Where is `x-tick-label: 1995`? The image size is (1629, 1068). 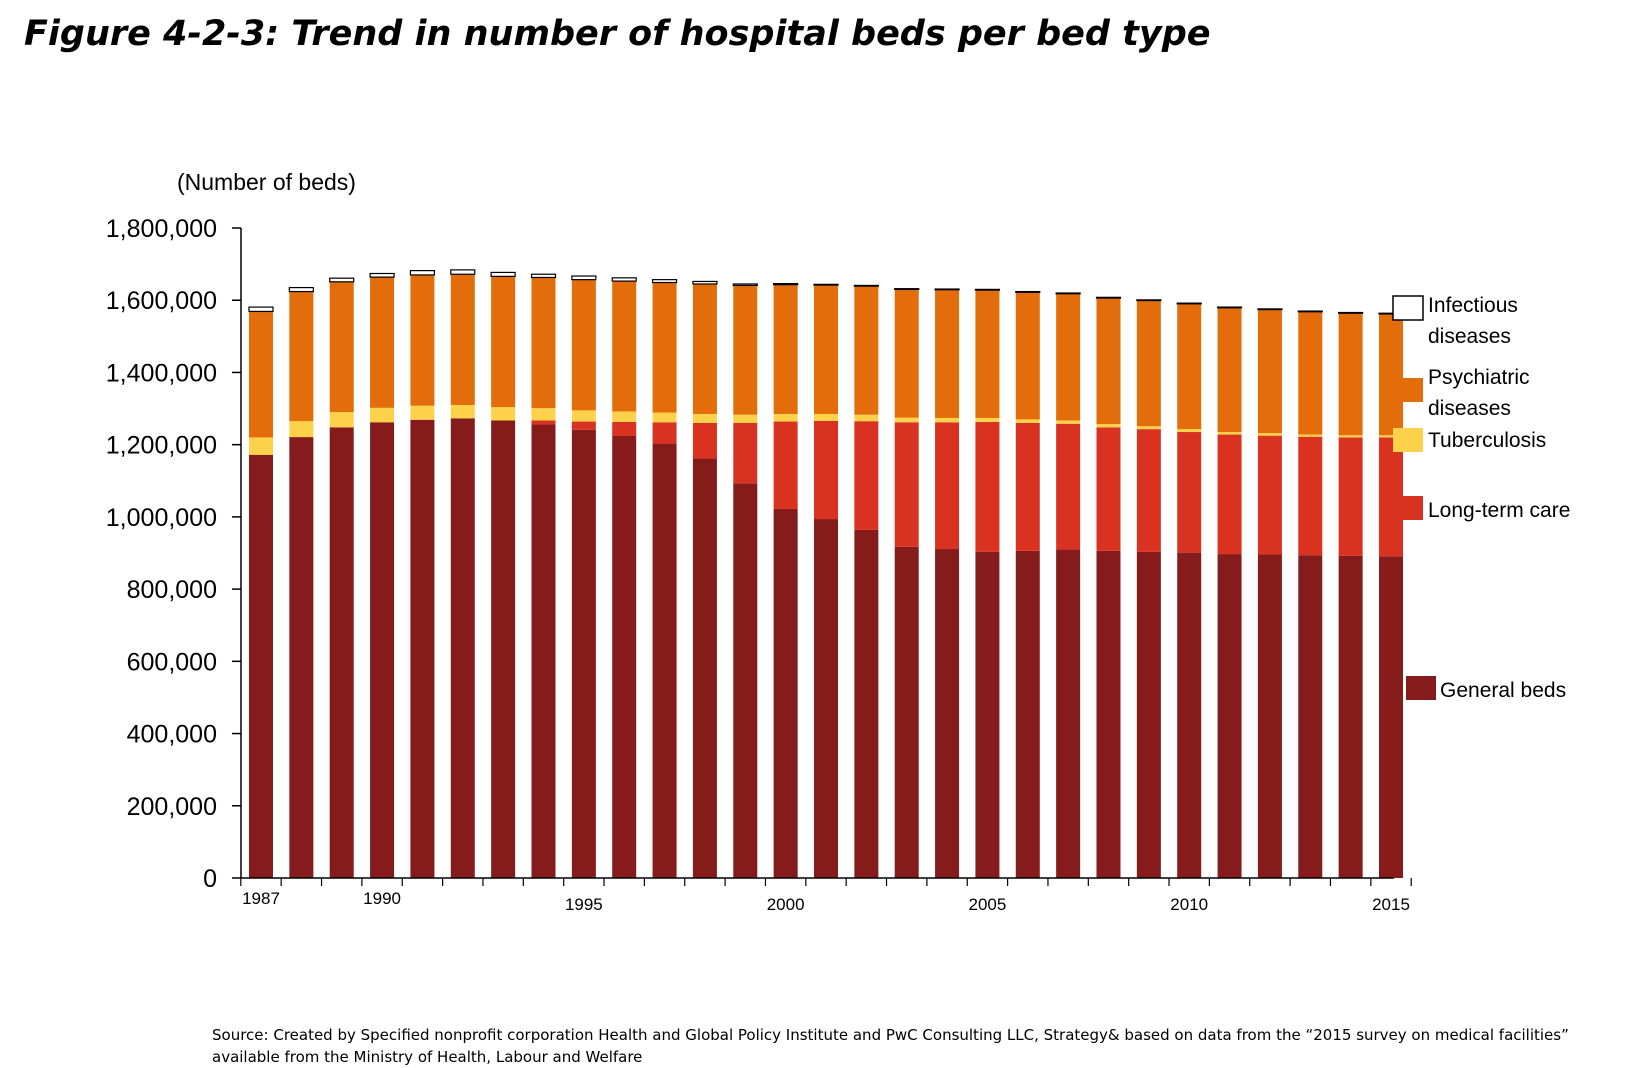
x-tick-label: 1995 is located at coordinates (584, 904).